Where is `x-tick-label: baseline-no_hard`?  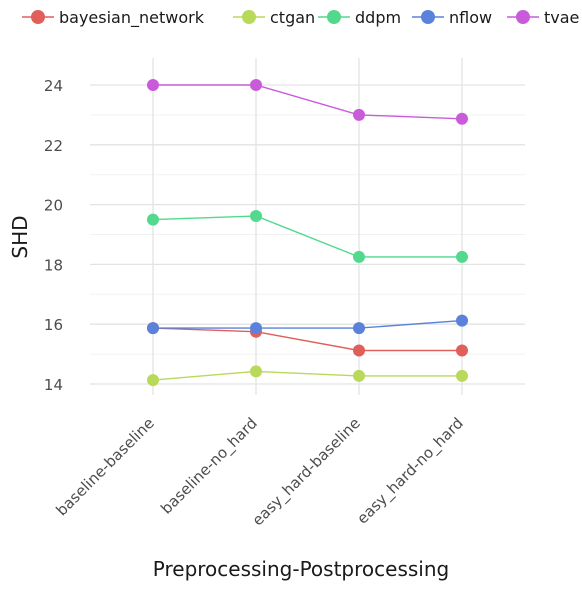
x-tick-label: baseline-no_hard is located at coordinates (209, 466).